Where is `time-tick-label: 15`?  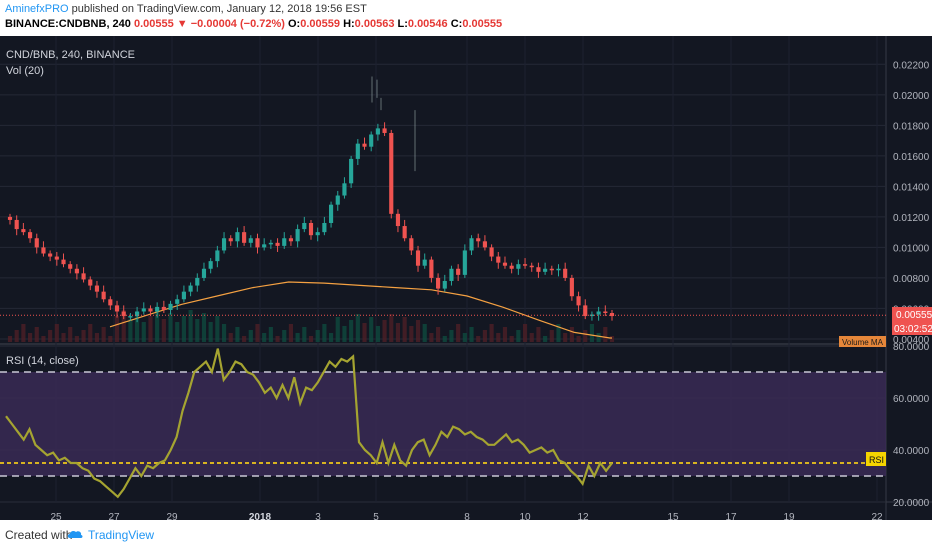 time-tick-label: 15 is located at coordinates (673, 516).